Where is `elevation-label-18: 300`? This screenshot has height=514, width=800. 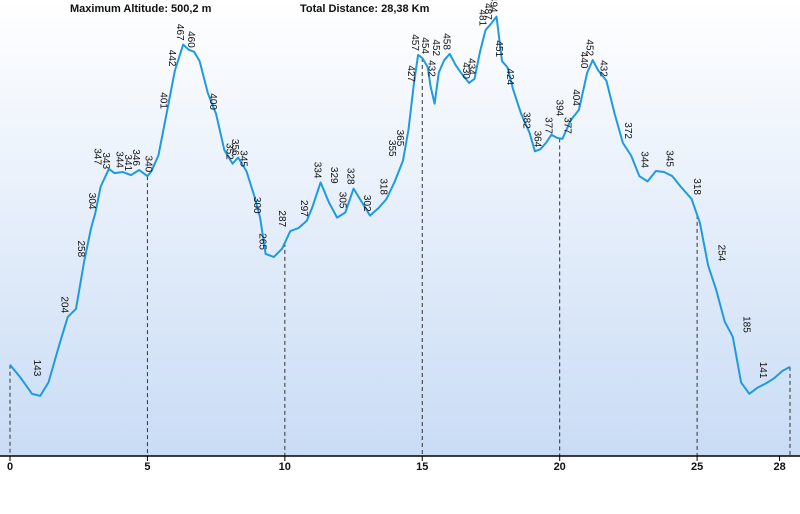
elevation-label-18: 300 is located at coordinates (256, 205).